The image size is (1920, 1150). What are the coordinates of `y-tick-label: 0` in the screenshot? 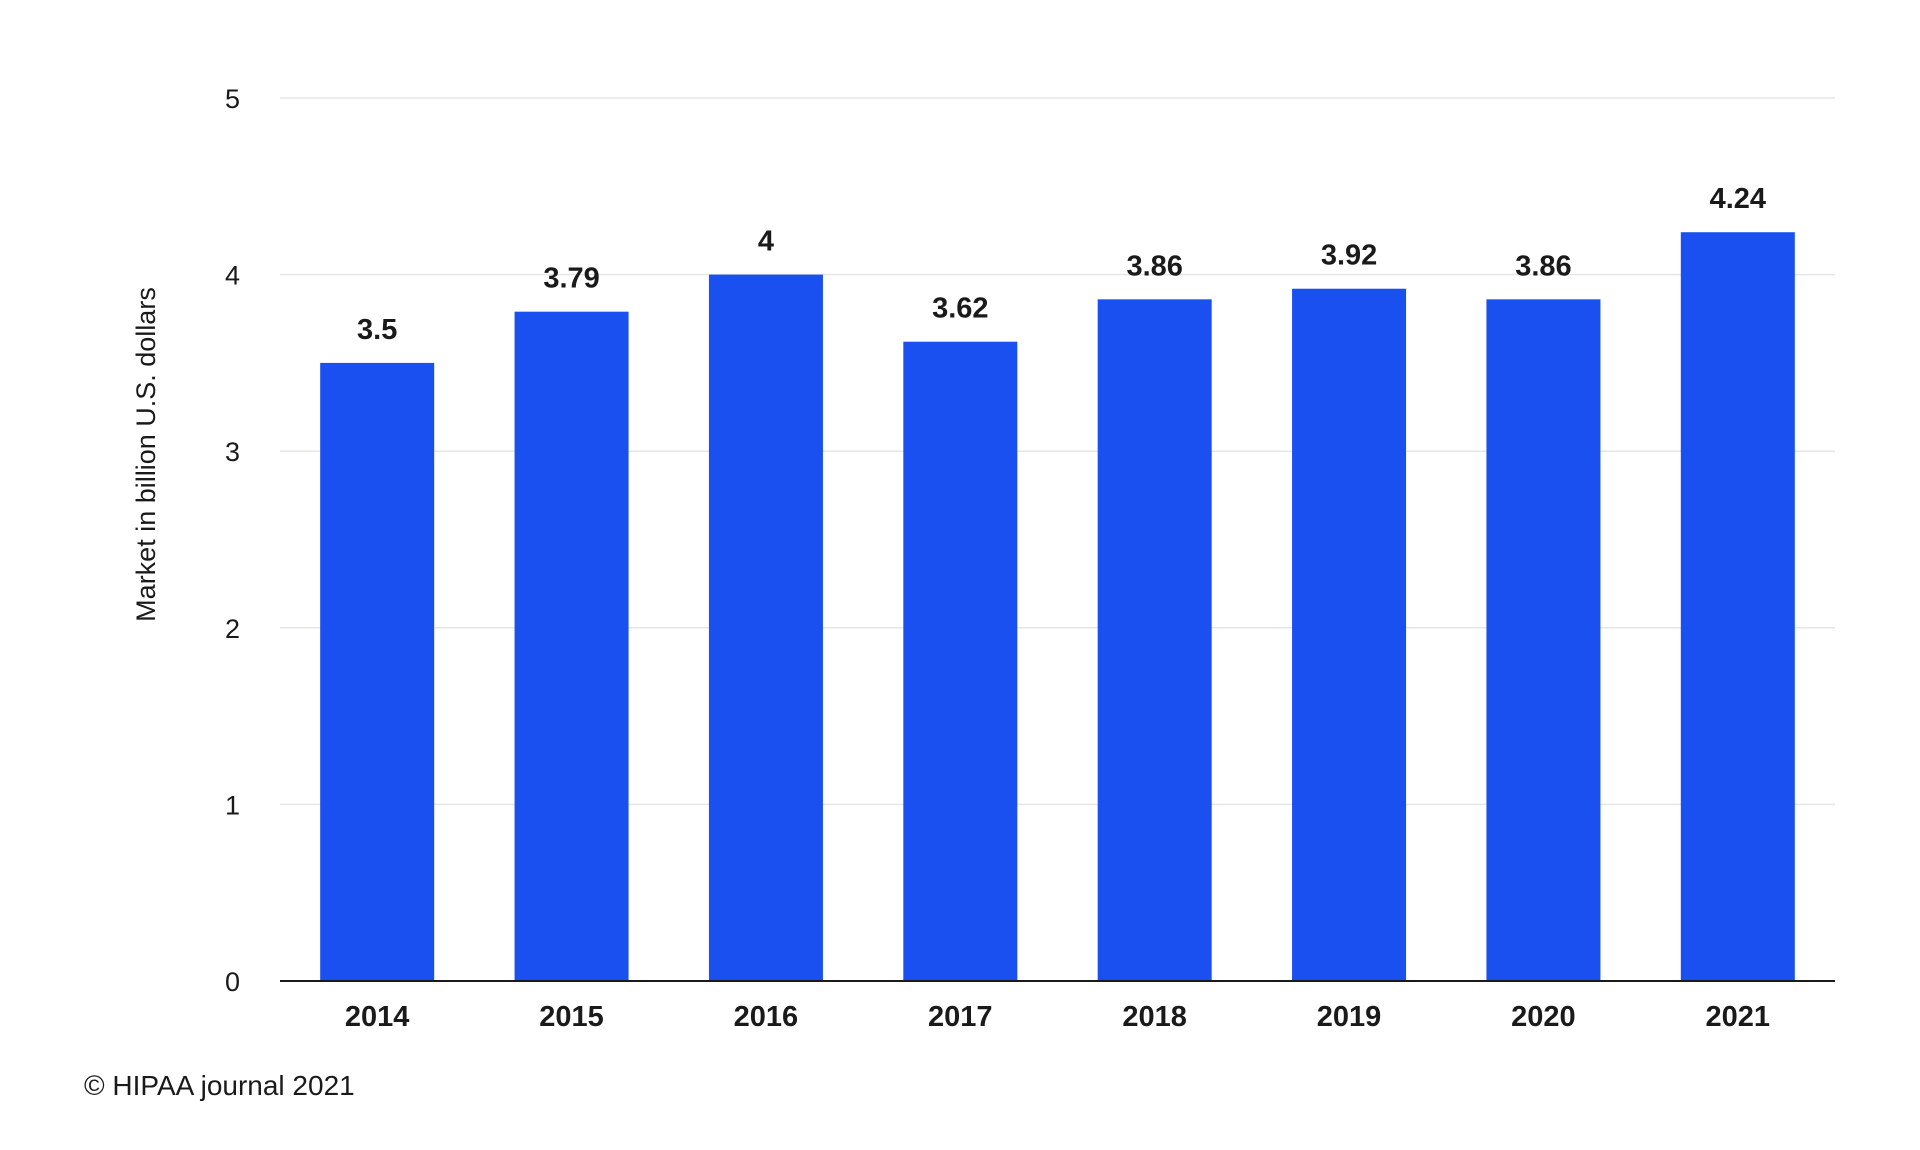 It's located at (232, 982).